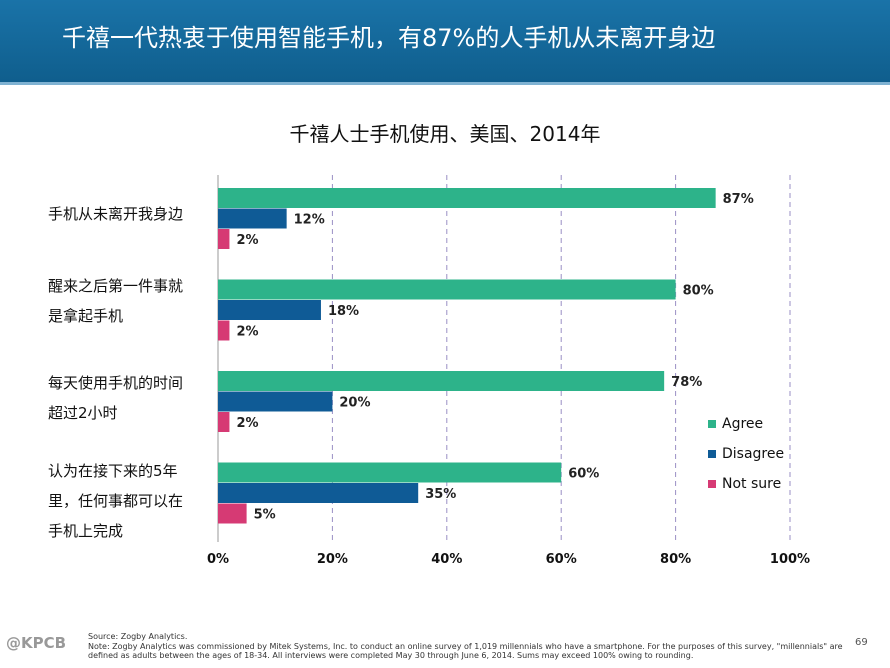 The height and width of the screenshot is (668, 890). I want to click on slide-header: 千禧一代热衷于使用智能手机，有87%的人手机从未离开身边, so click(445, 41).